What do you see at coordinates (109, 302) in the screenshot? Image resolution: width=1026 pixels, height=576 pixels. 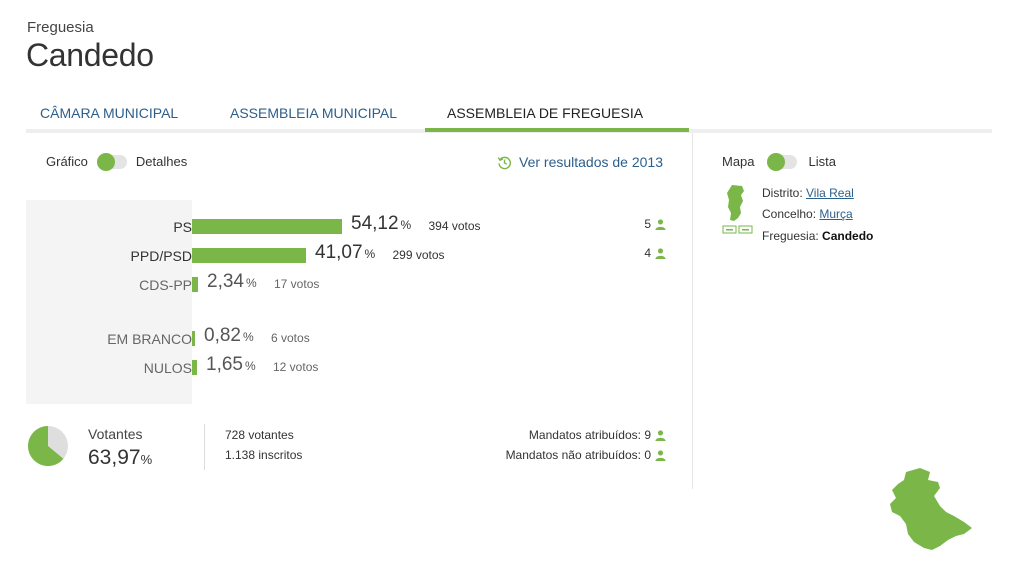 I see `results-label-panel` at bounding box center [109, 302].